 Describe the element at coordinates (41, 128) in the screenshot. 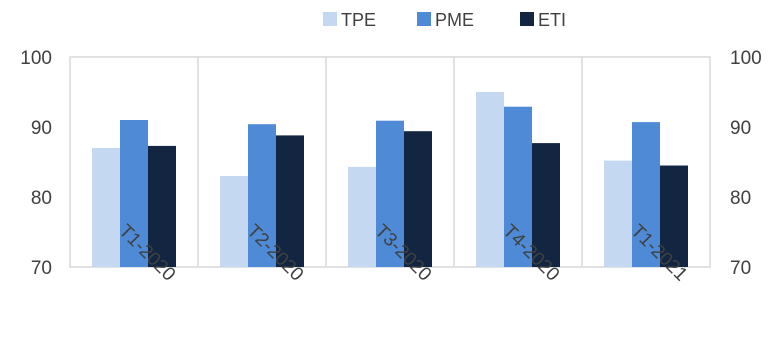

I see `y-tick-label-left: 90` at that location.